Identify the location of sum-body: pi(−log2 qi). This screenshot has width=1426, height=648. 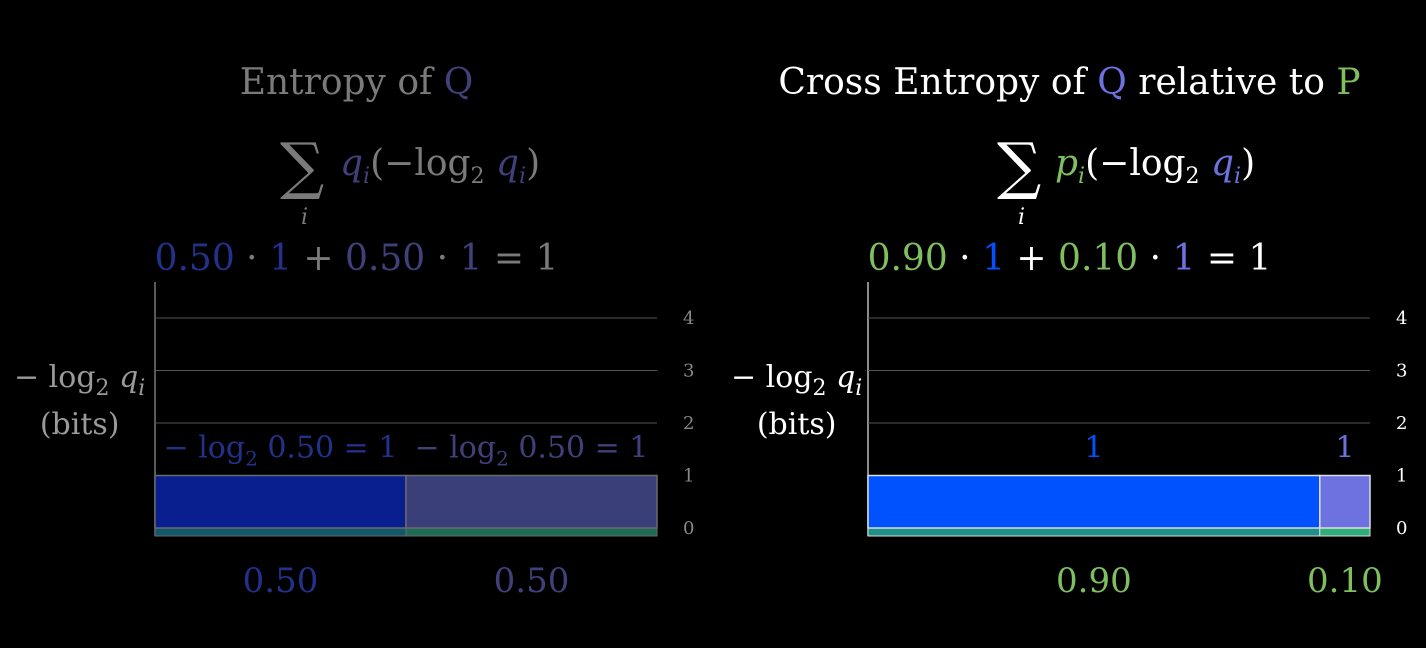
(1155, 166).